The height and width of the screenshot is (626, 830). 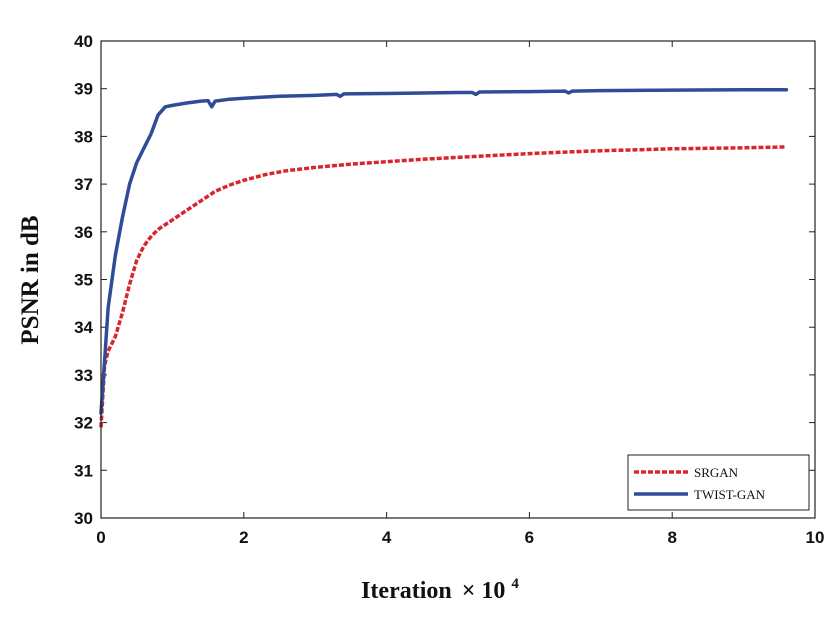 I want to click on y-axis-title: PSNR in dB, so click(x=30, y=279).